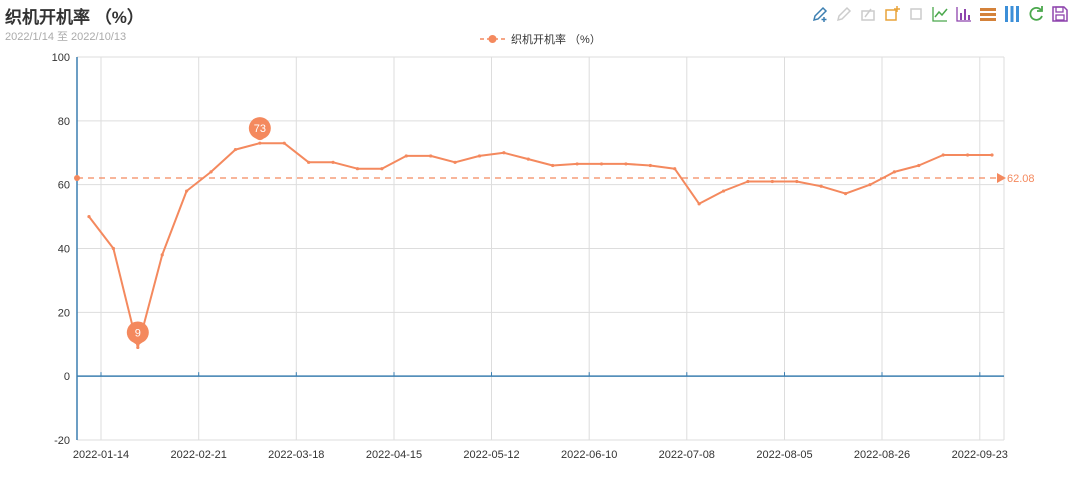  I want to click on extreme-markers: 73 9, so click(198, 231).